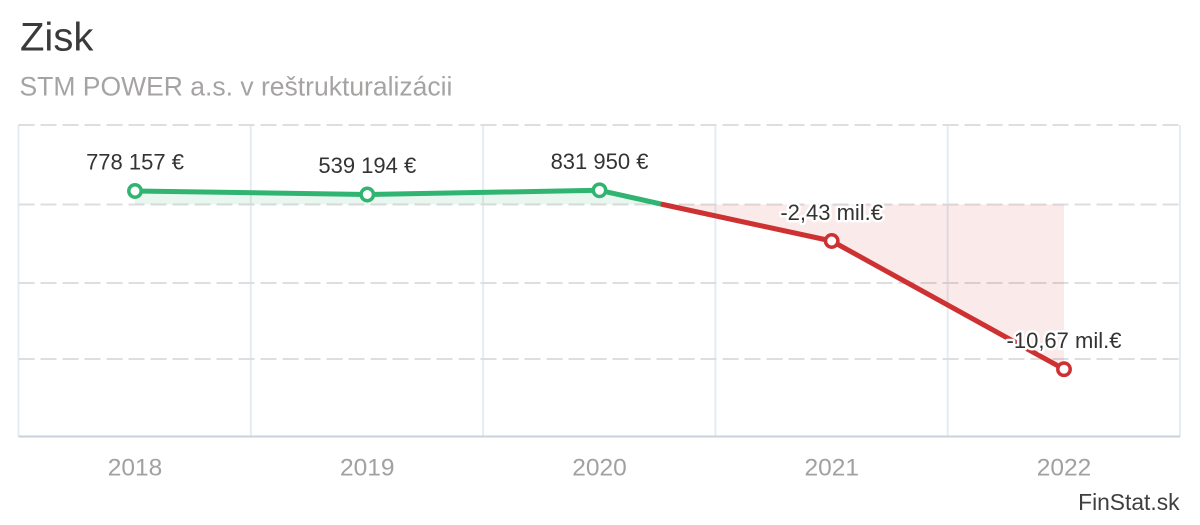 This screenshot has height=525, width=1200. What do you see at coordinates (236, 87) in the screenshot?
I see `svg-text:STM POWER a.s. v reštrukturali: STM POWER a.s. v reštrukturalizácii` at bounding box center [236, 87].